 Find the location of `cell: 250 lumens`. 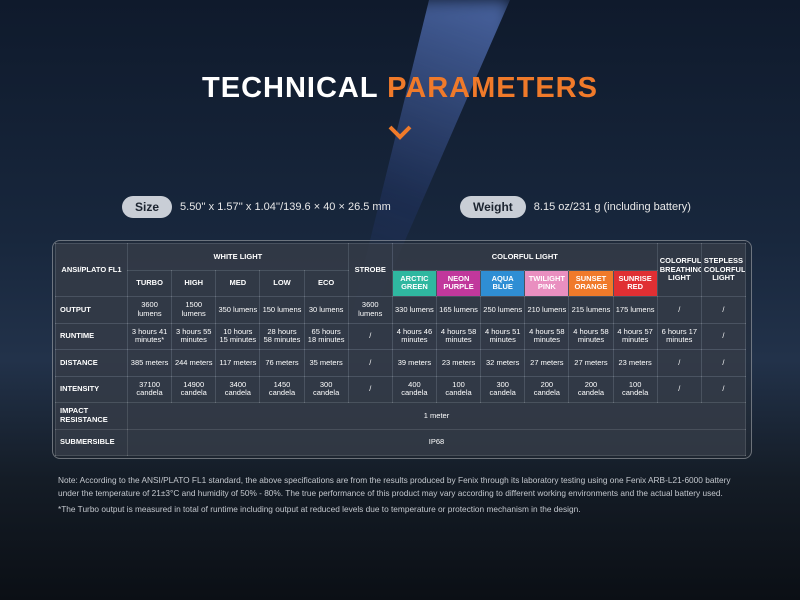

cell: 250 lumens is located at coordinates (503, 310).